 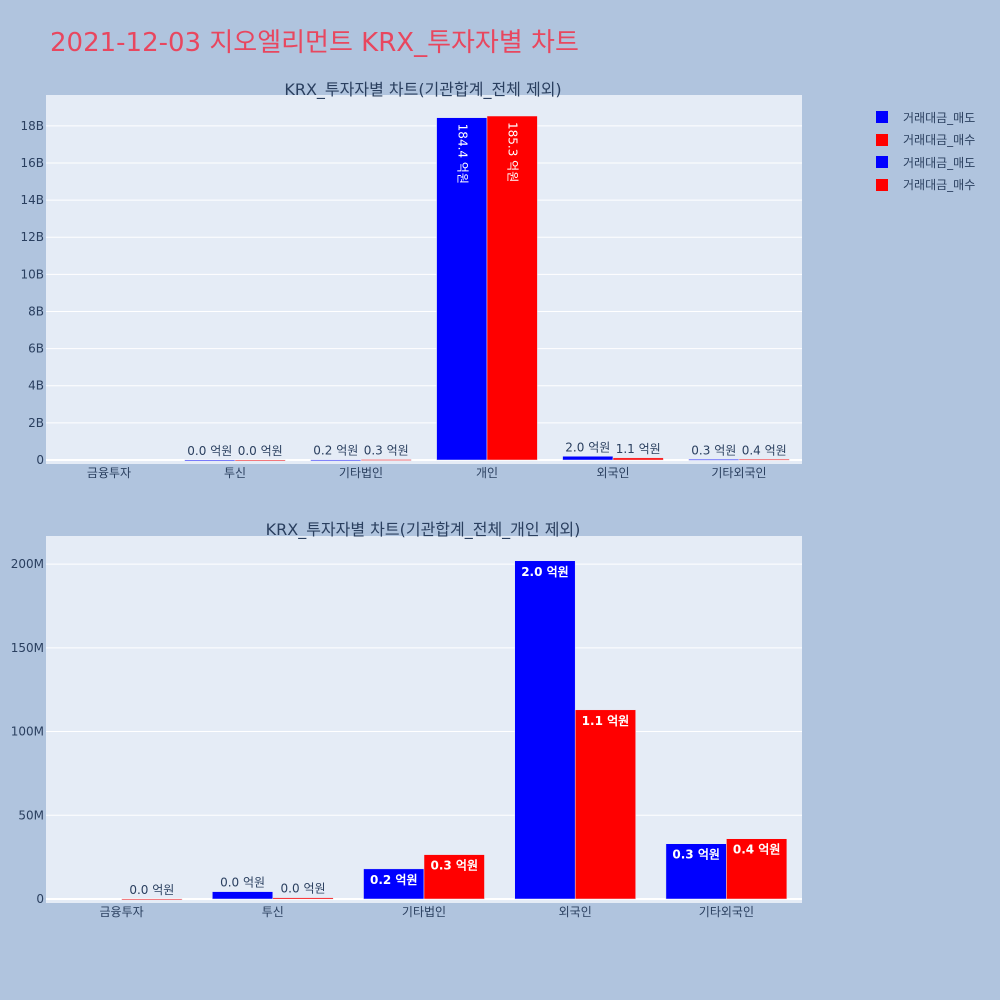 What do you see at coordinates (32, 126) in the screenshot?
I see `y-tick-label: 18B` at bounding box center [32, 126].